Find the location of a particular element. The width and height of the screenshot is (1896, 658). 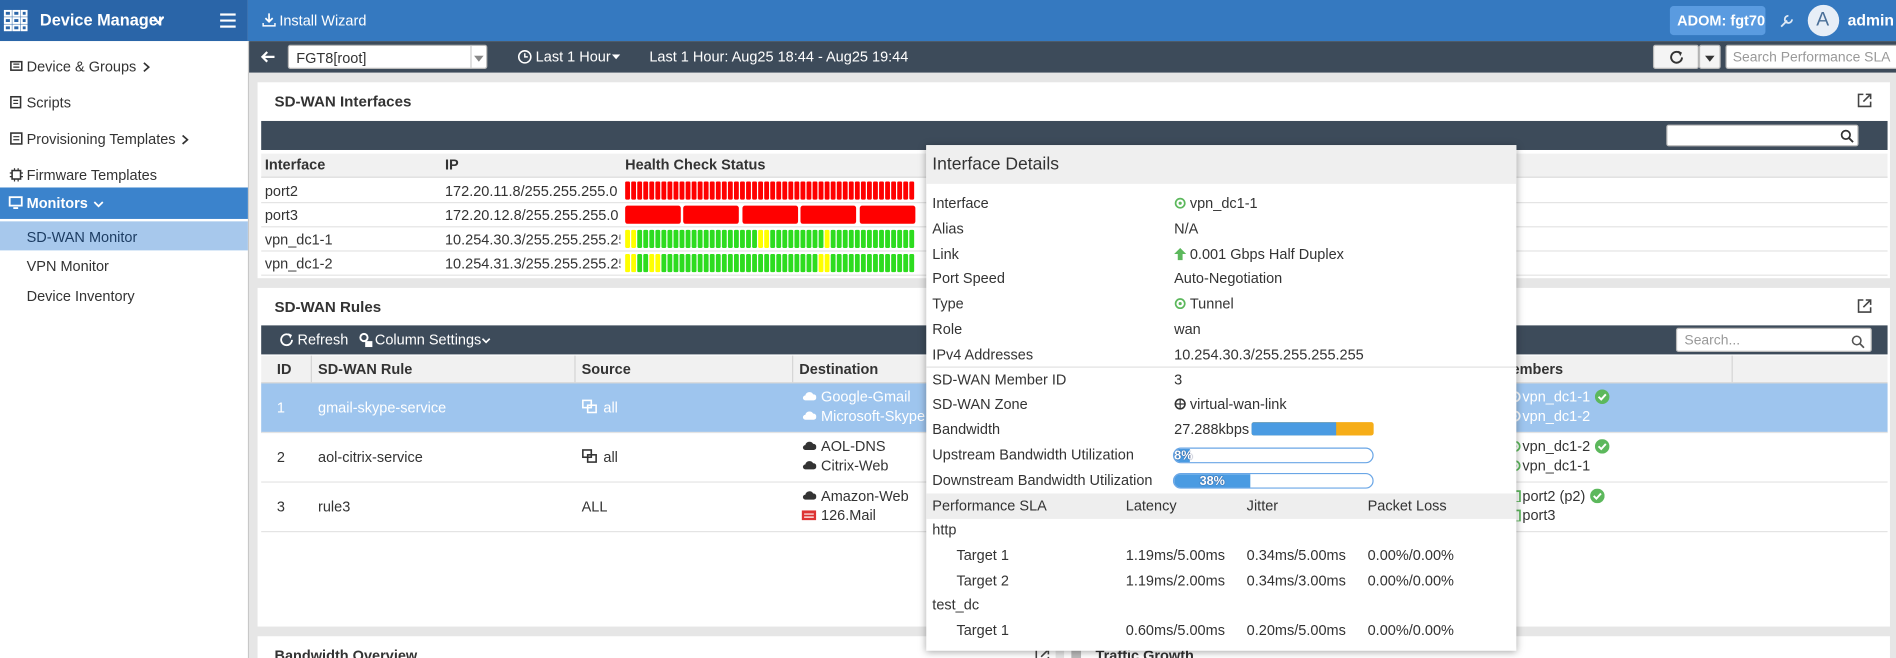

sla-cell: 0.00%/0.00% is located at coordinates (1410, 630).